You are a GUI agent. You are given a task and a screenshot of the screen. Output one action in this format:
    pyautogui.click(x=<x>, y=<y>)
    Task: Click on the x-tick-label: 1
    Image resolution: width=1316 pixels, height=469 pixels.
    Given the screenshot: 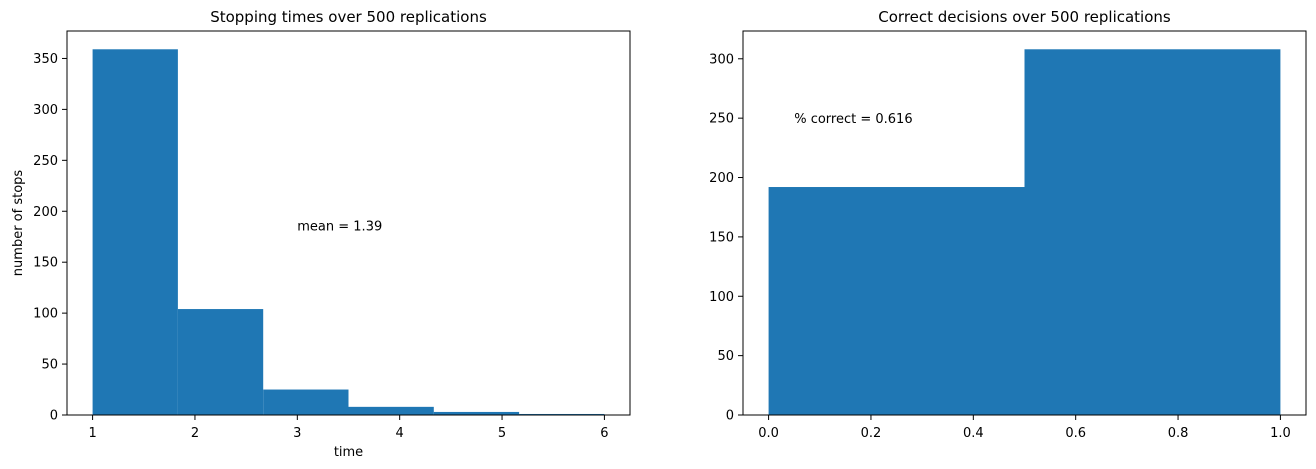 What is the action you would take?
    pyautogui.click(x=92, y=433)
    